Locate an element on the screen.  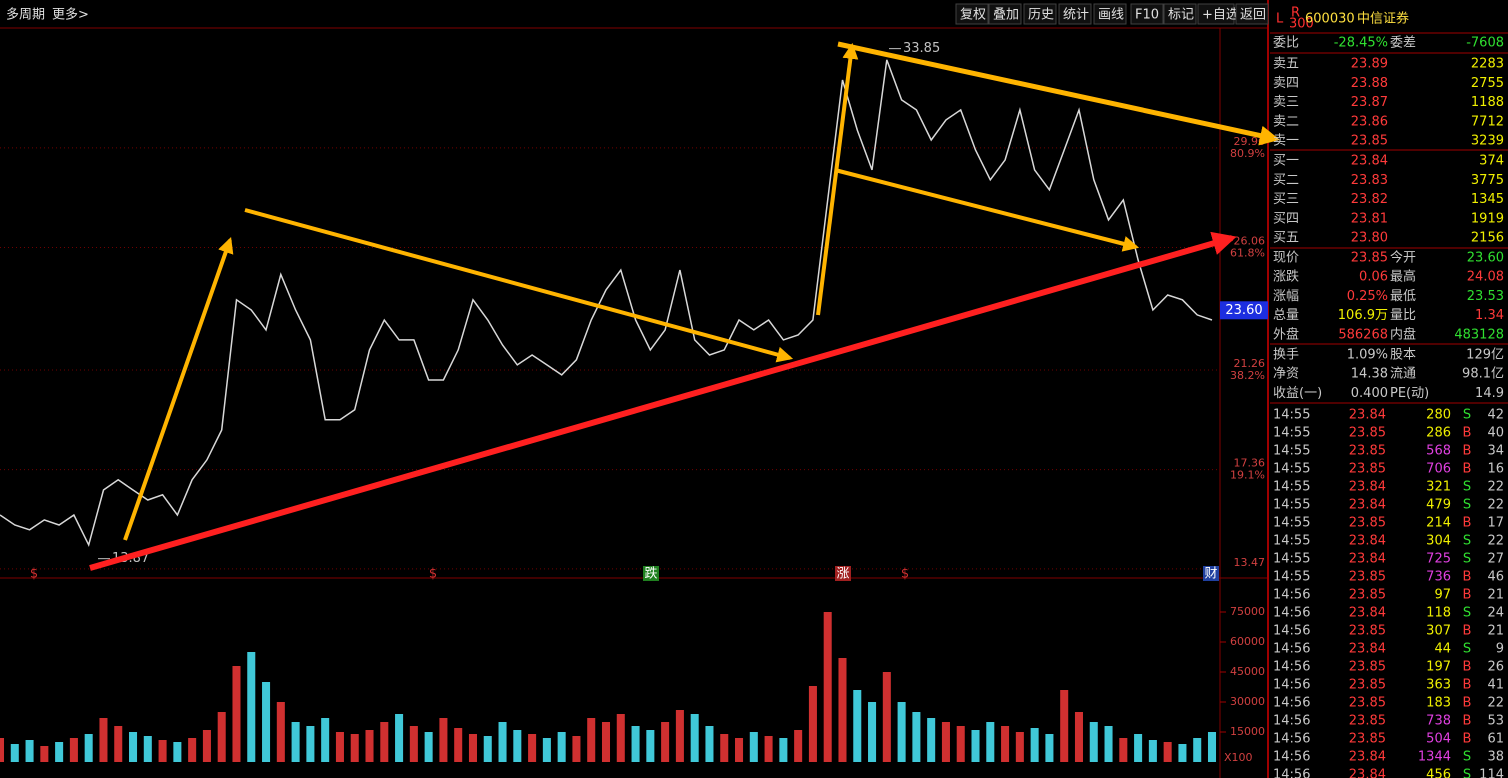
toolbar-button-label: +自选 is located at coordinates (1220, 15).